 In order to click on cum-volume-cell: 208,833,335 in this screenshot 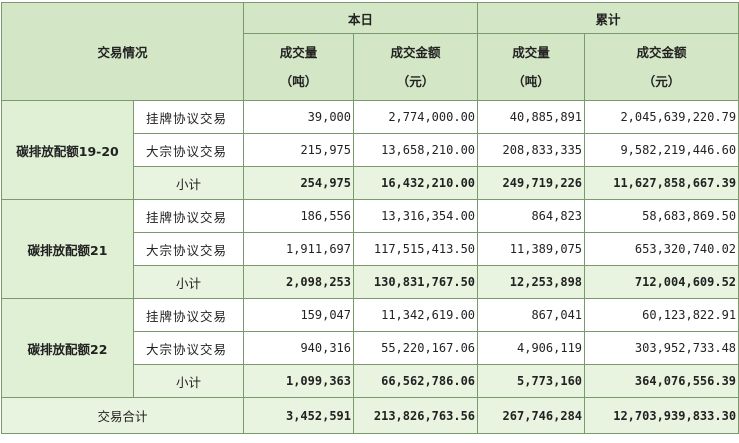, I will do `click(531, 150)`.